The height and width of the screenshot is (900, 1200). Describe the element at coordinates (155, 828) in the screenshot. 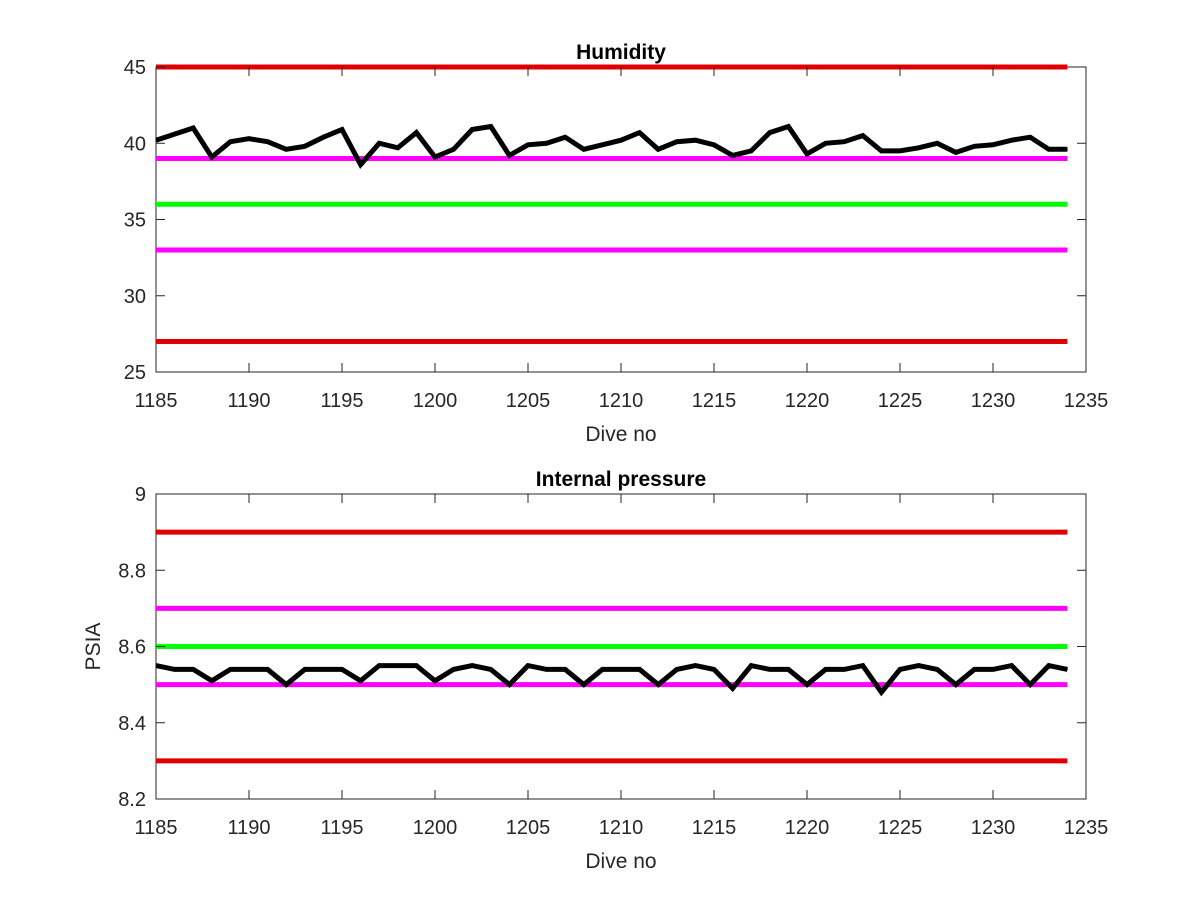

I see `x-tick-label: 1185` at that location.